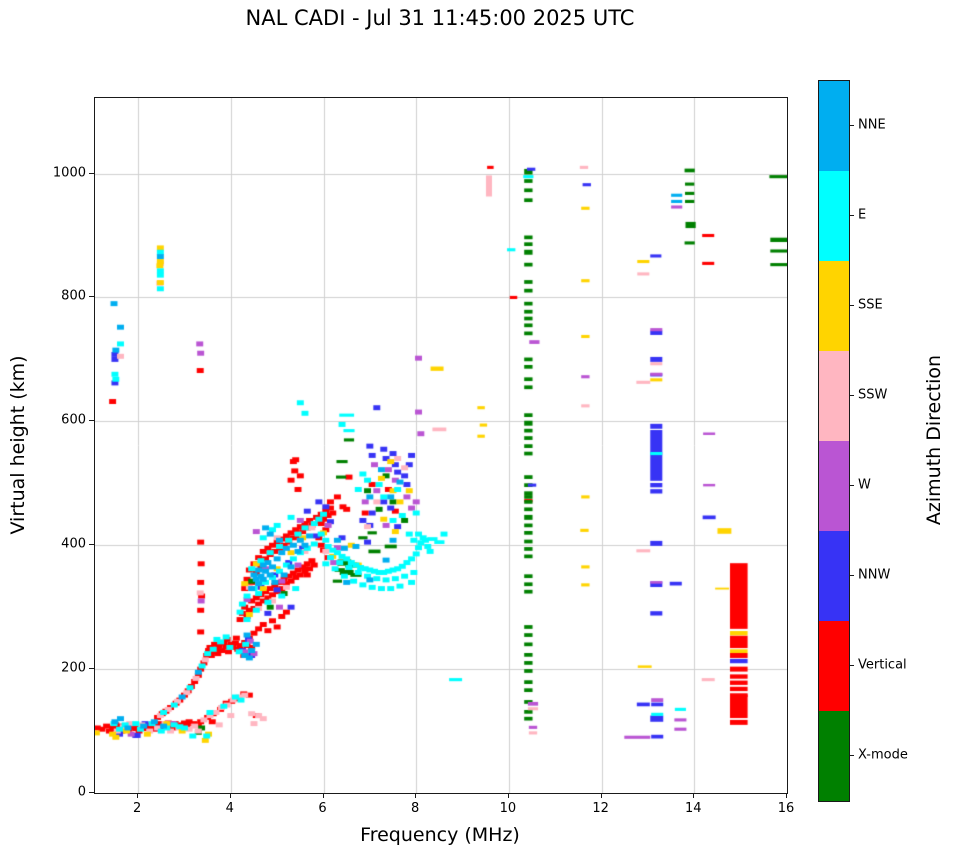  Describe the element at coordinates (440, 835) in the screenshot. I see `x-axis-label: Frequency (MHz)` at that location.